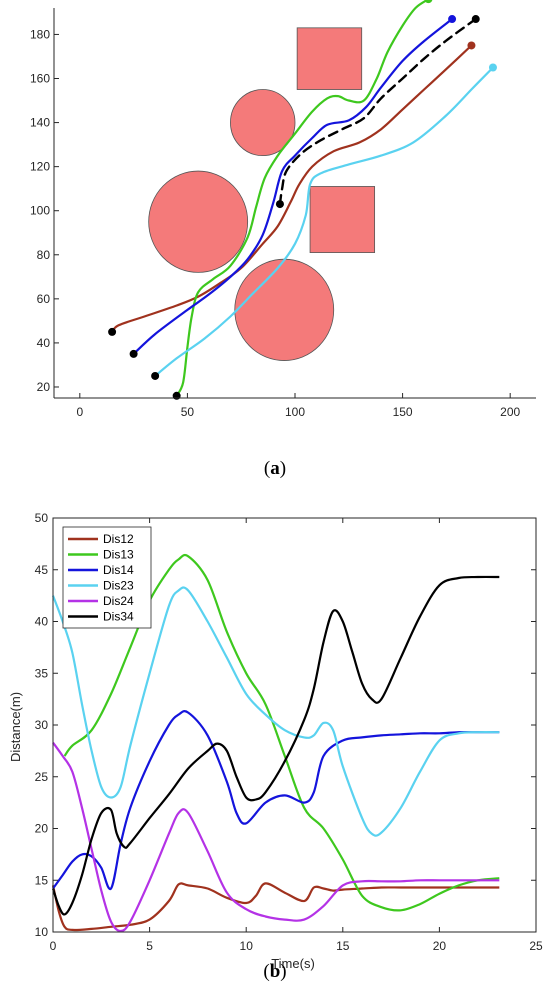  I want to click on legend-label-dis13: Dis13, so click(118, 555).